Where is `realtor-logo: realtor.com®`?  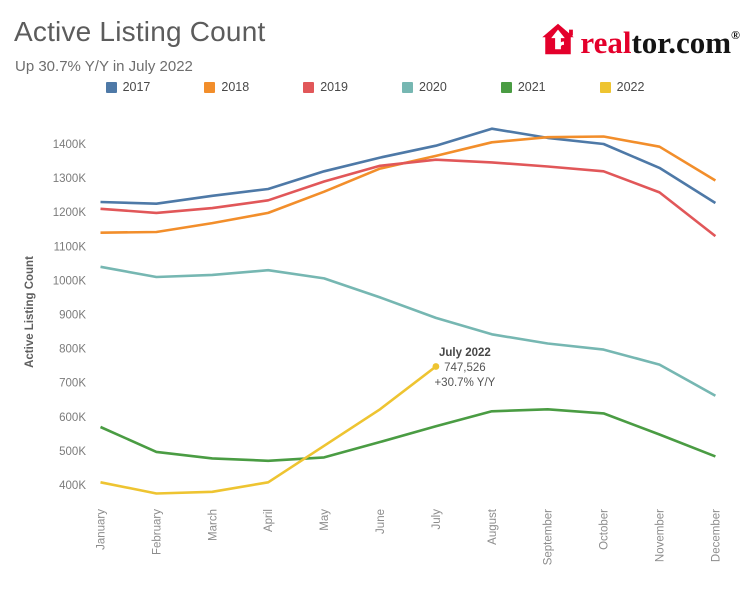
realtor-logo: realtor.com® is located at coordinates (640, 39).